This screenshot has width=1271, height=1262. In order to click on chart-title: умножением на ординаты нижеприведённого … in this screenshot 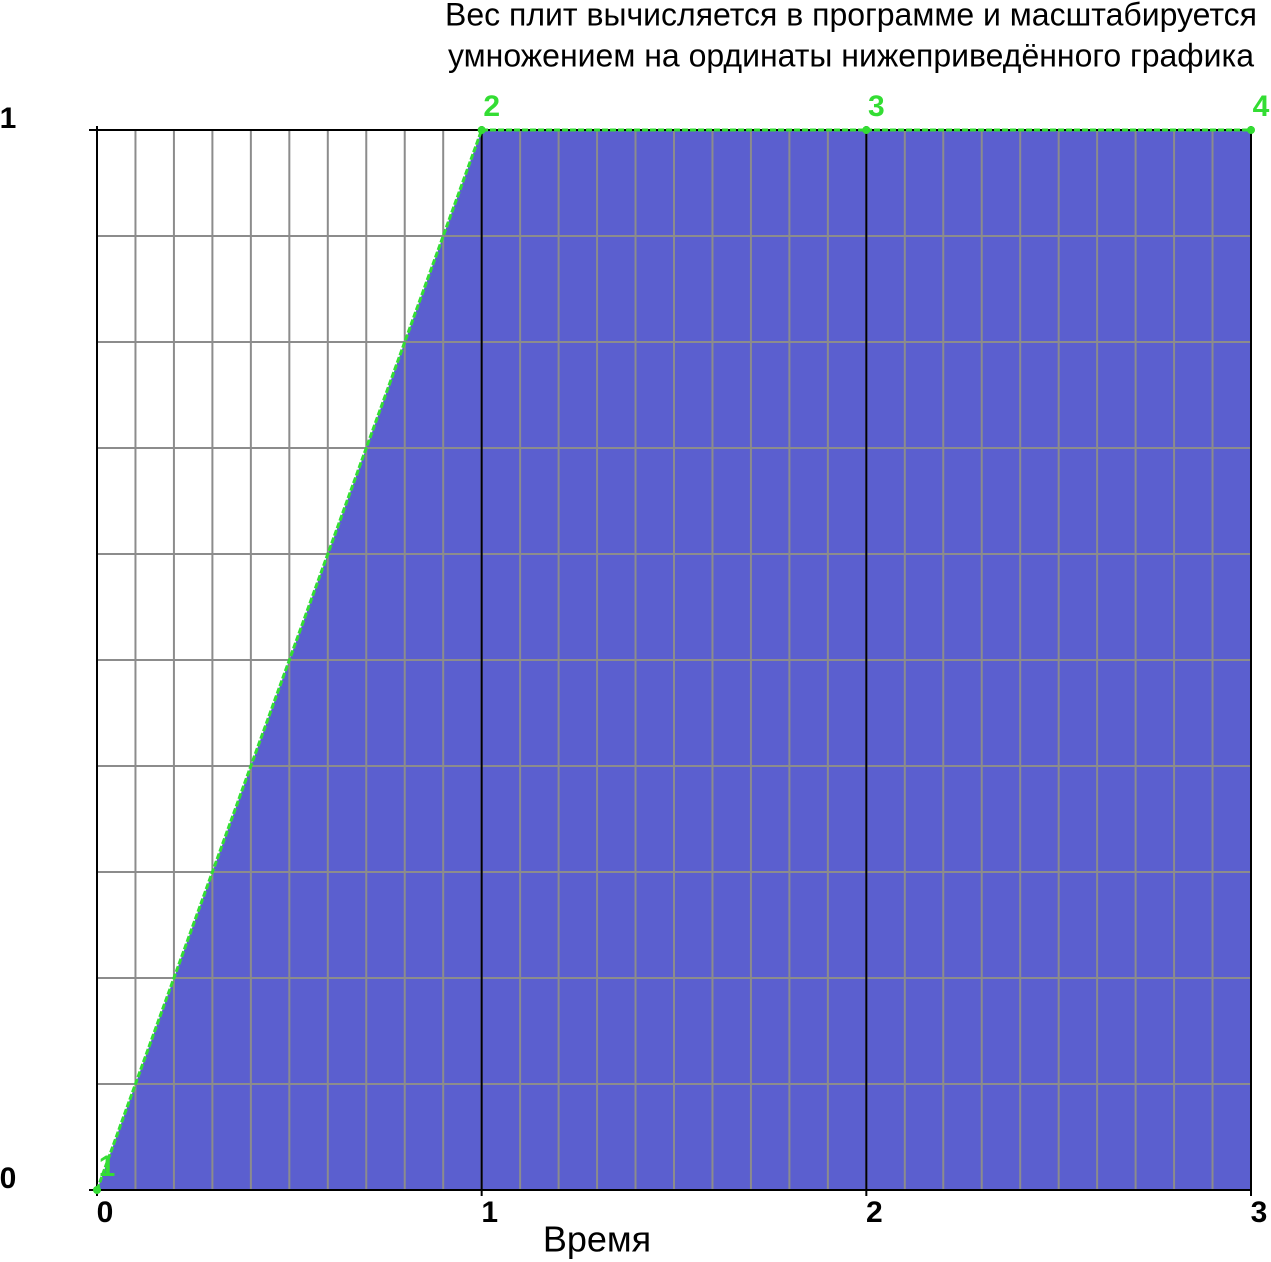, I will do `click(851, 55)`.